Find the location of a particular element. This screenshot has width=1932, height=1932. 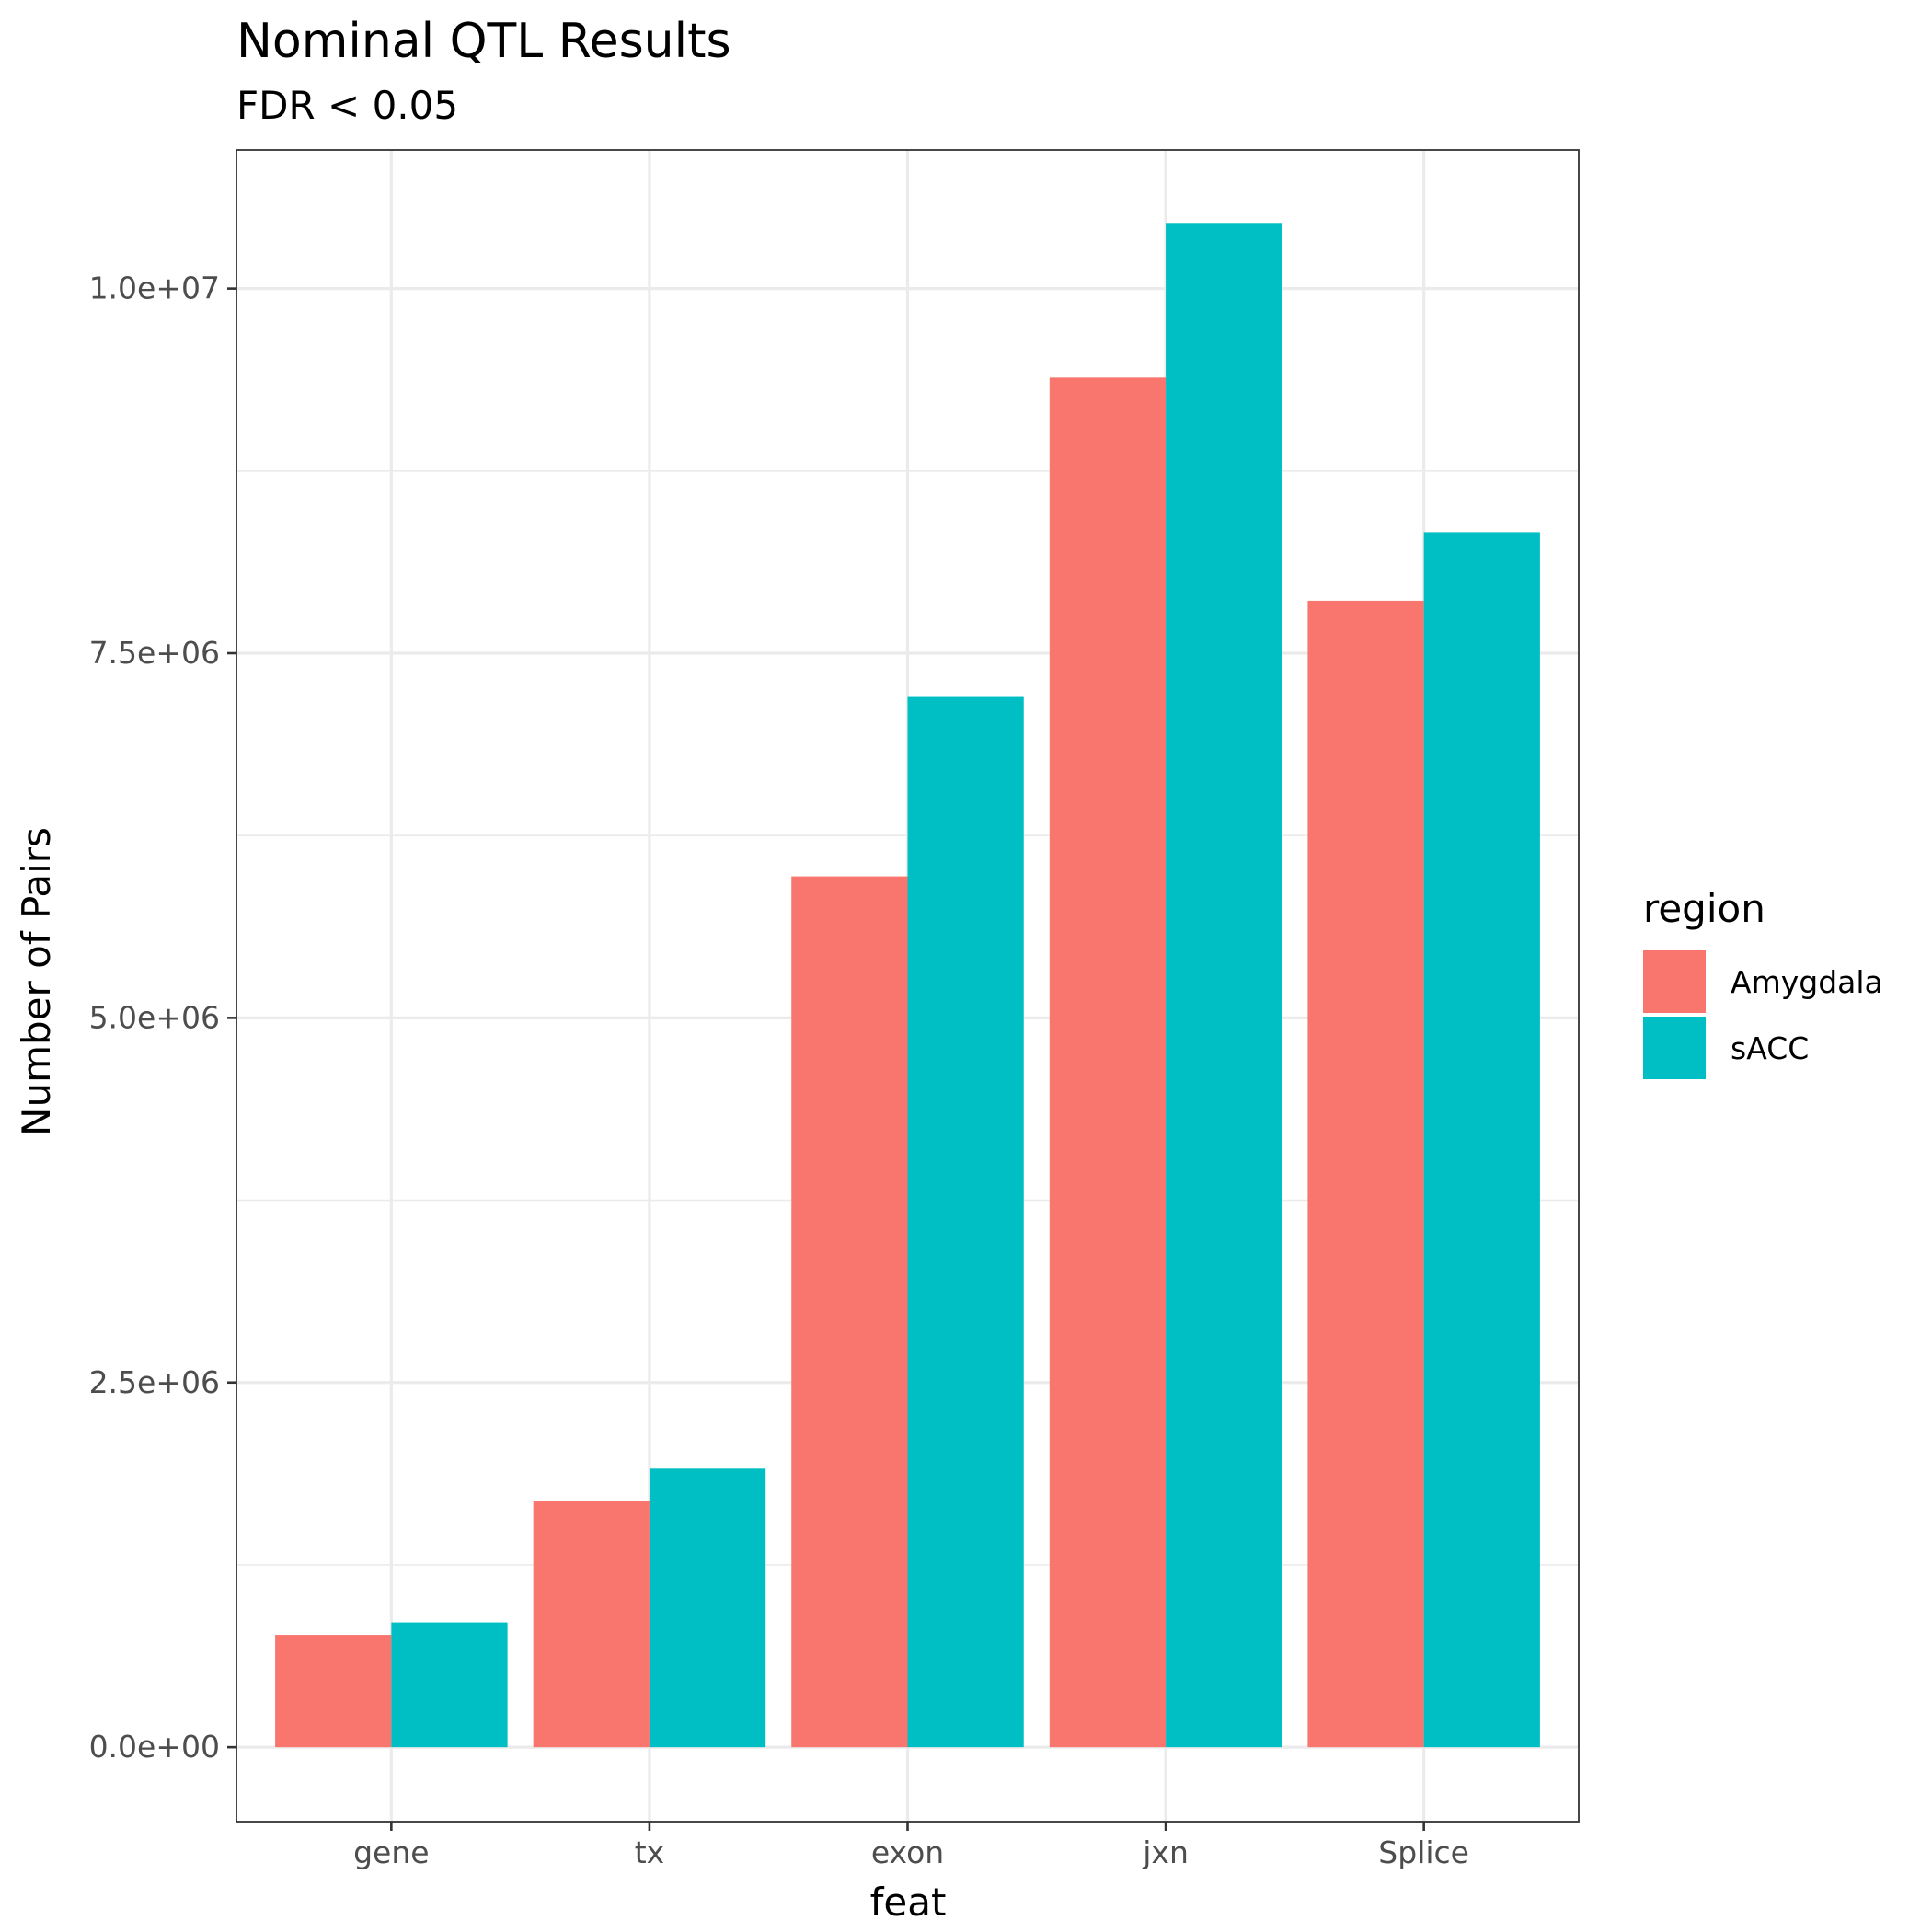

y-tick-label: 7.5e+06 is located at coordinates (154, 653).